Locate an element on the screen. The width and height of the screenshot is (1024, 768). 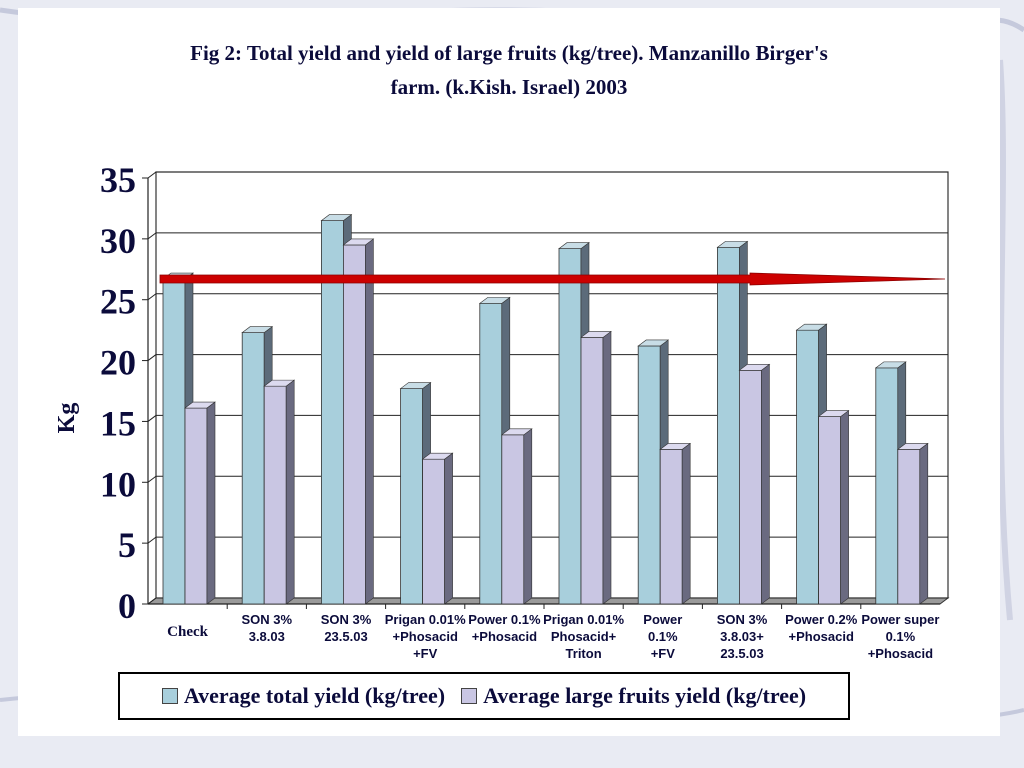
x-tick-label: Triton is located at coordinates (584, 653).